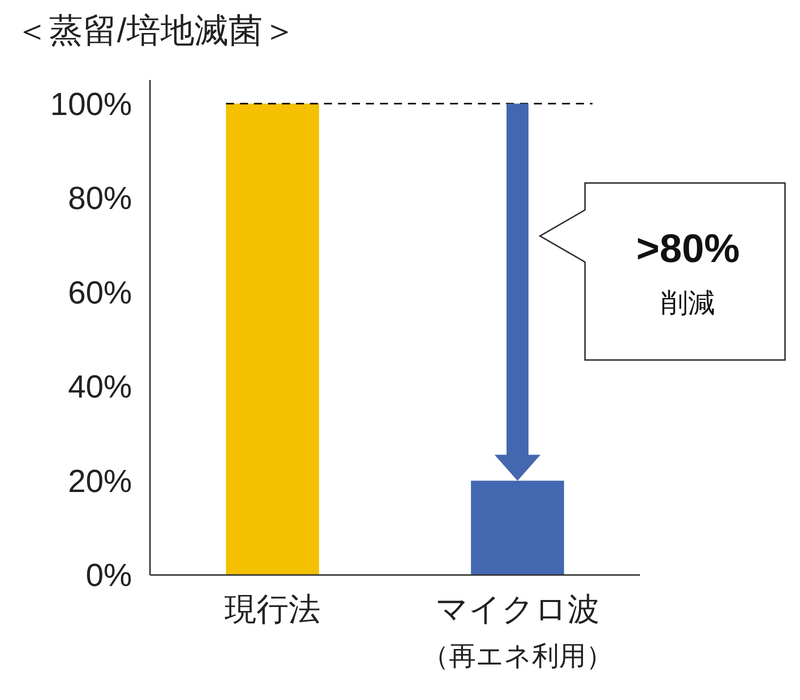 The height and width of the screenshot is (700, 800). I want to click on text: >80%, so click(688, 249).